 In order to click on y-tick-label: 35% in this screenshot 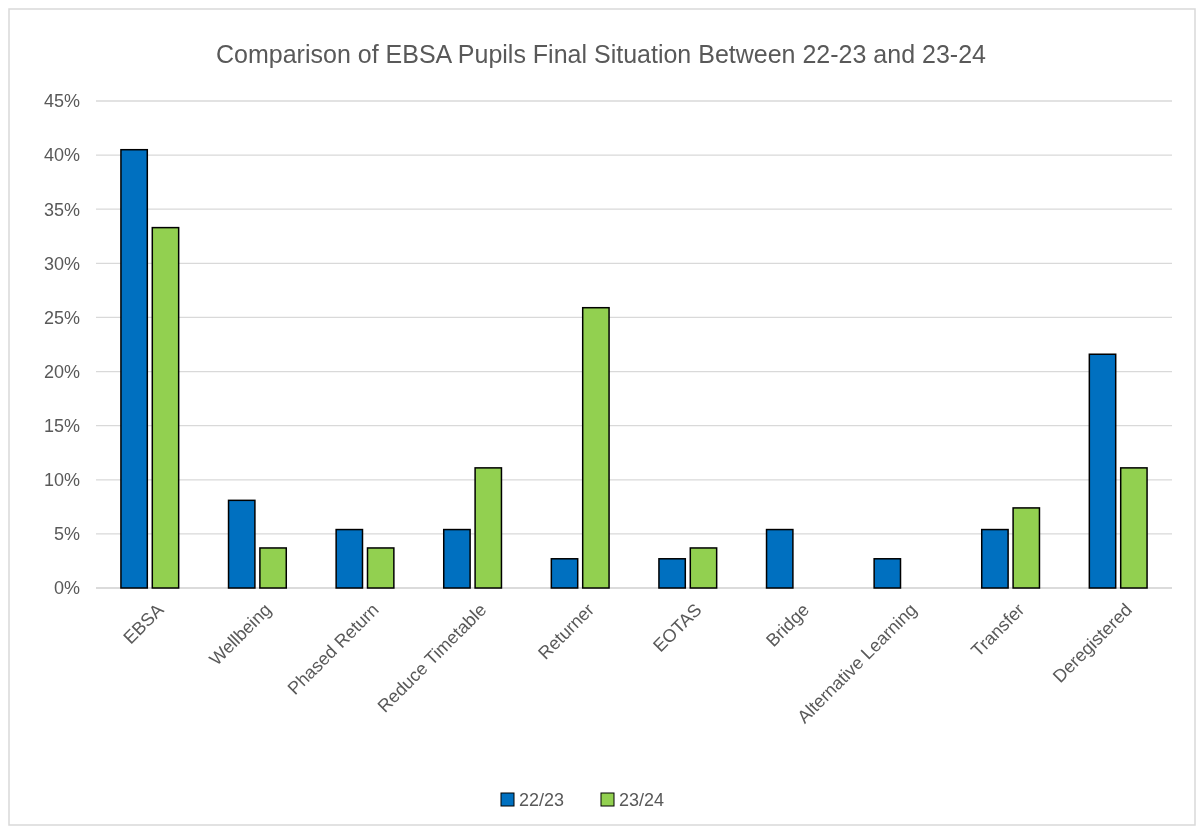, I will do `click(61, 209)`.